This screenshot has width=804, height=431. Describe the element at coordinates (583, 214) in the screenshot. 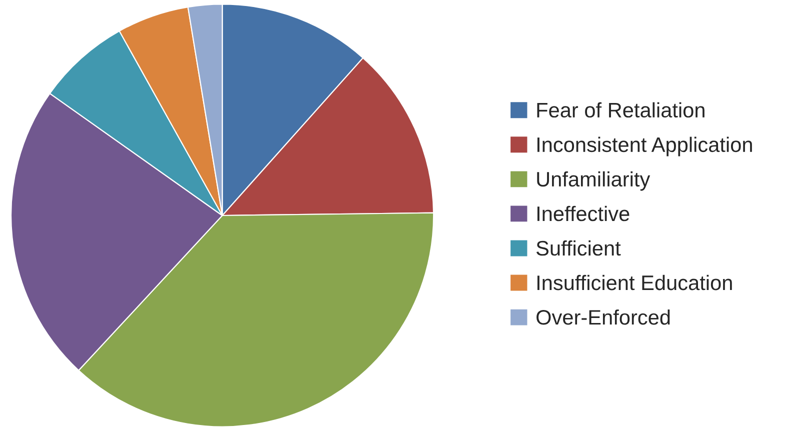

I see `legend-label: Ineffective` at that location.